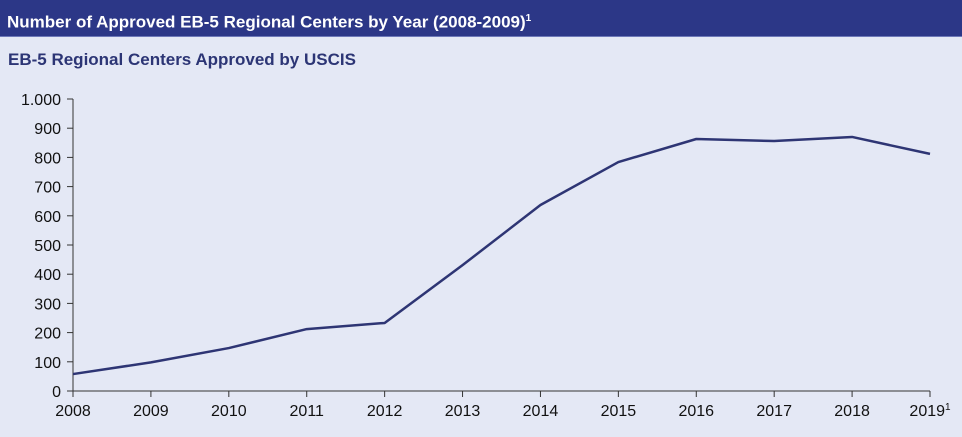  Describe the element at coordinates (852, 411) in the screenshot. I see `x-tick-label: 2018` at that location.